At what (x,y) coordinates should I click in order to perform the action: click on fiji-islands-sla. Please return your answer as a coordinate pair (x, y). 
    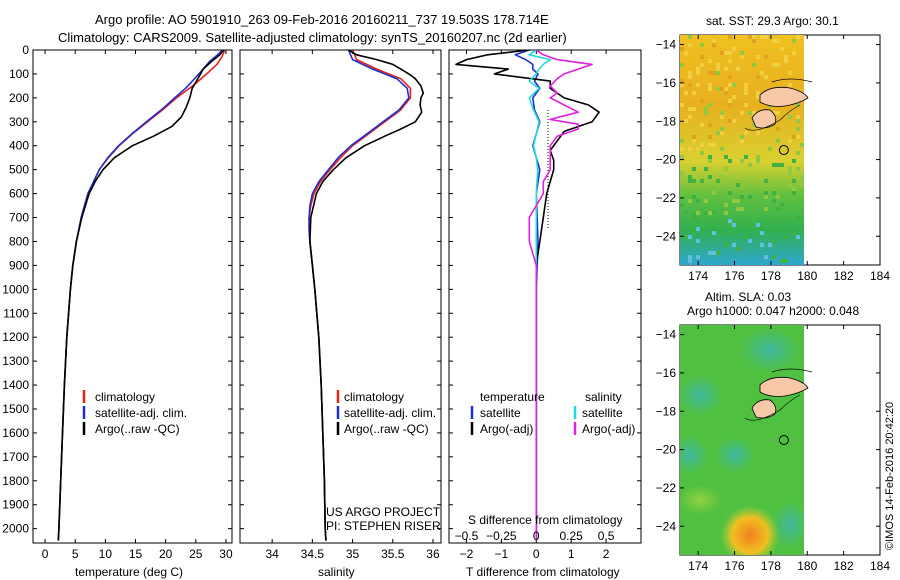
    Looking at the image, I should click on (778, 394).